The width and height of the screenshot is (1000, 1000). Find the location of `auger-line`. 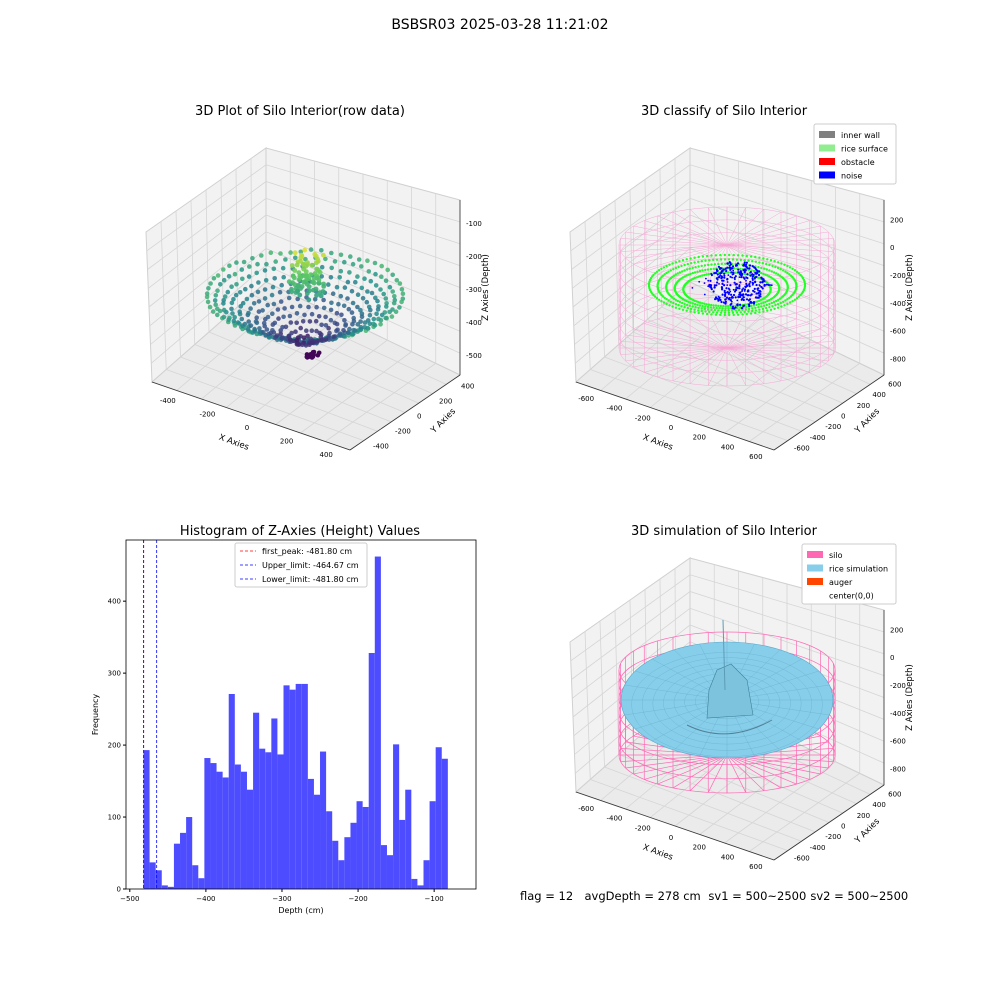

auger-line is located at coordinates (724, 655).